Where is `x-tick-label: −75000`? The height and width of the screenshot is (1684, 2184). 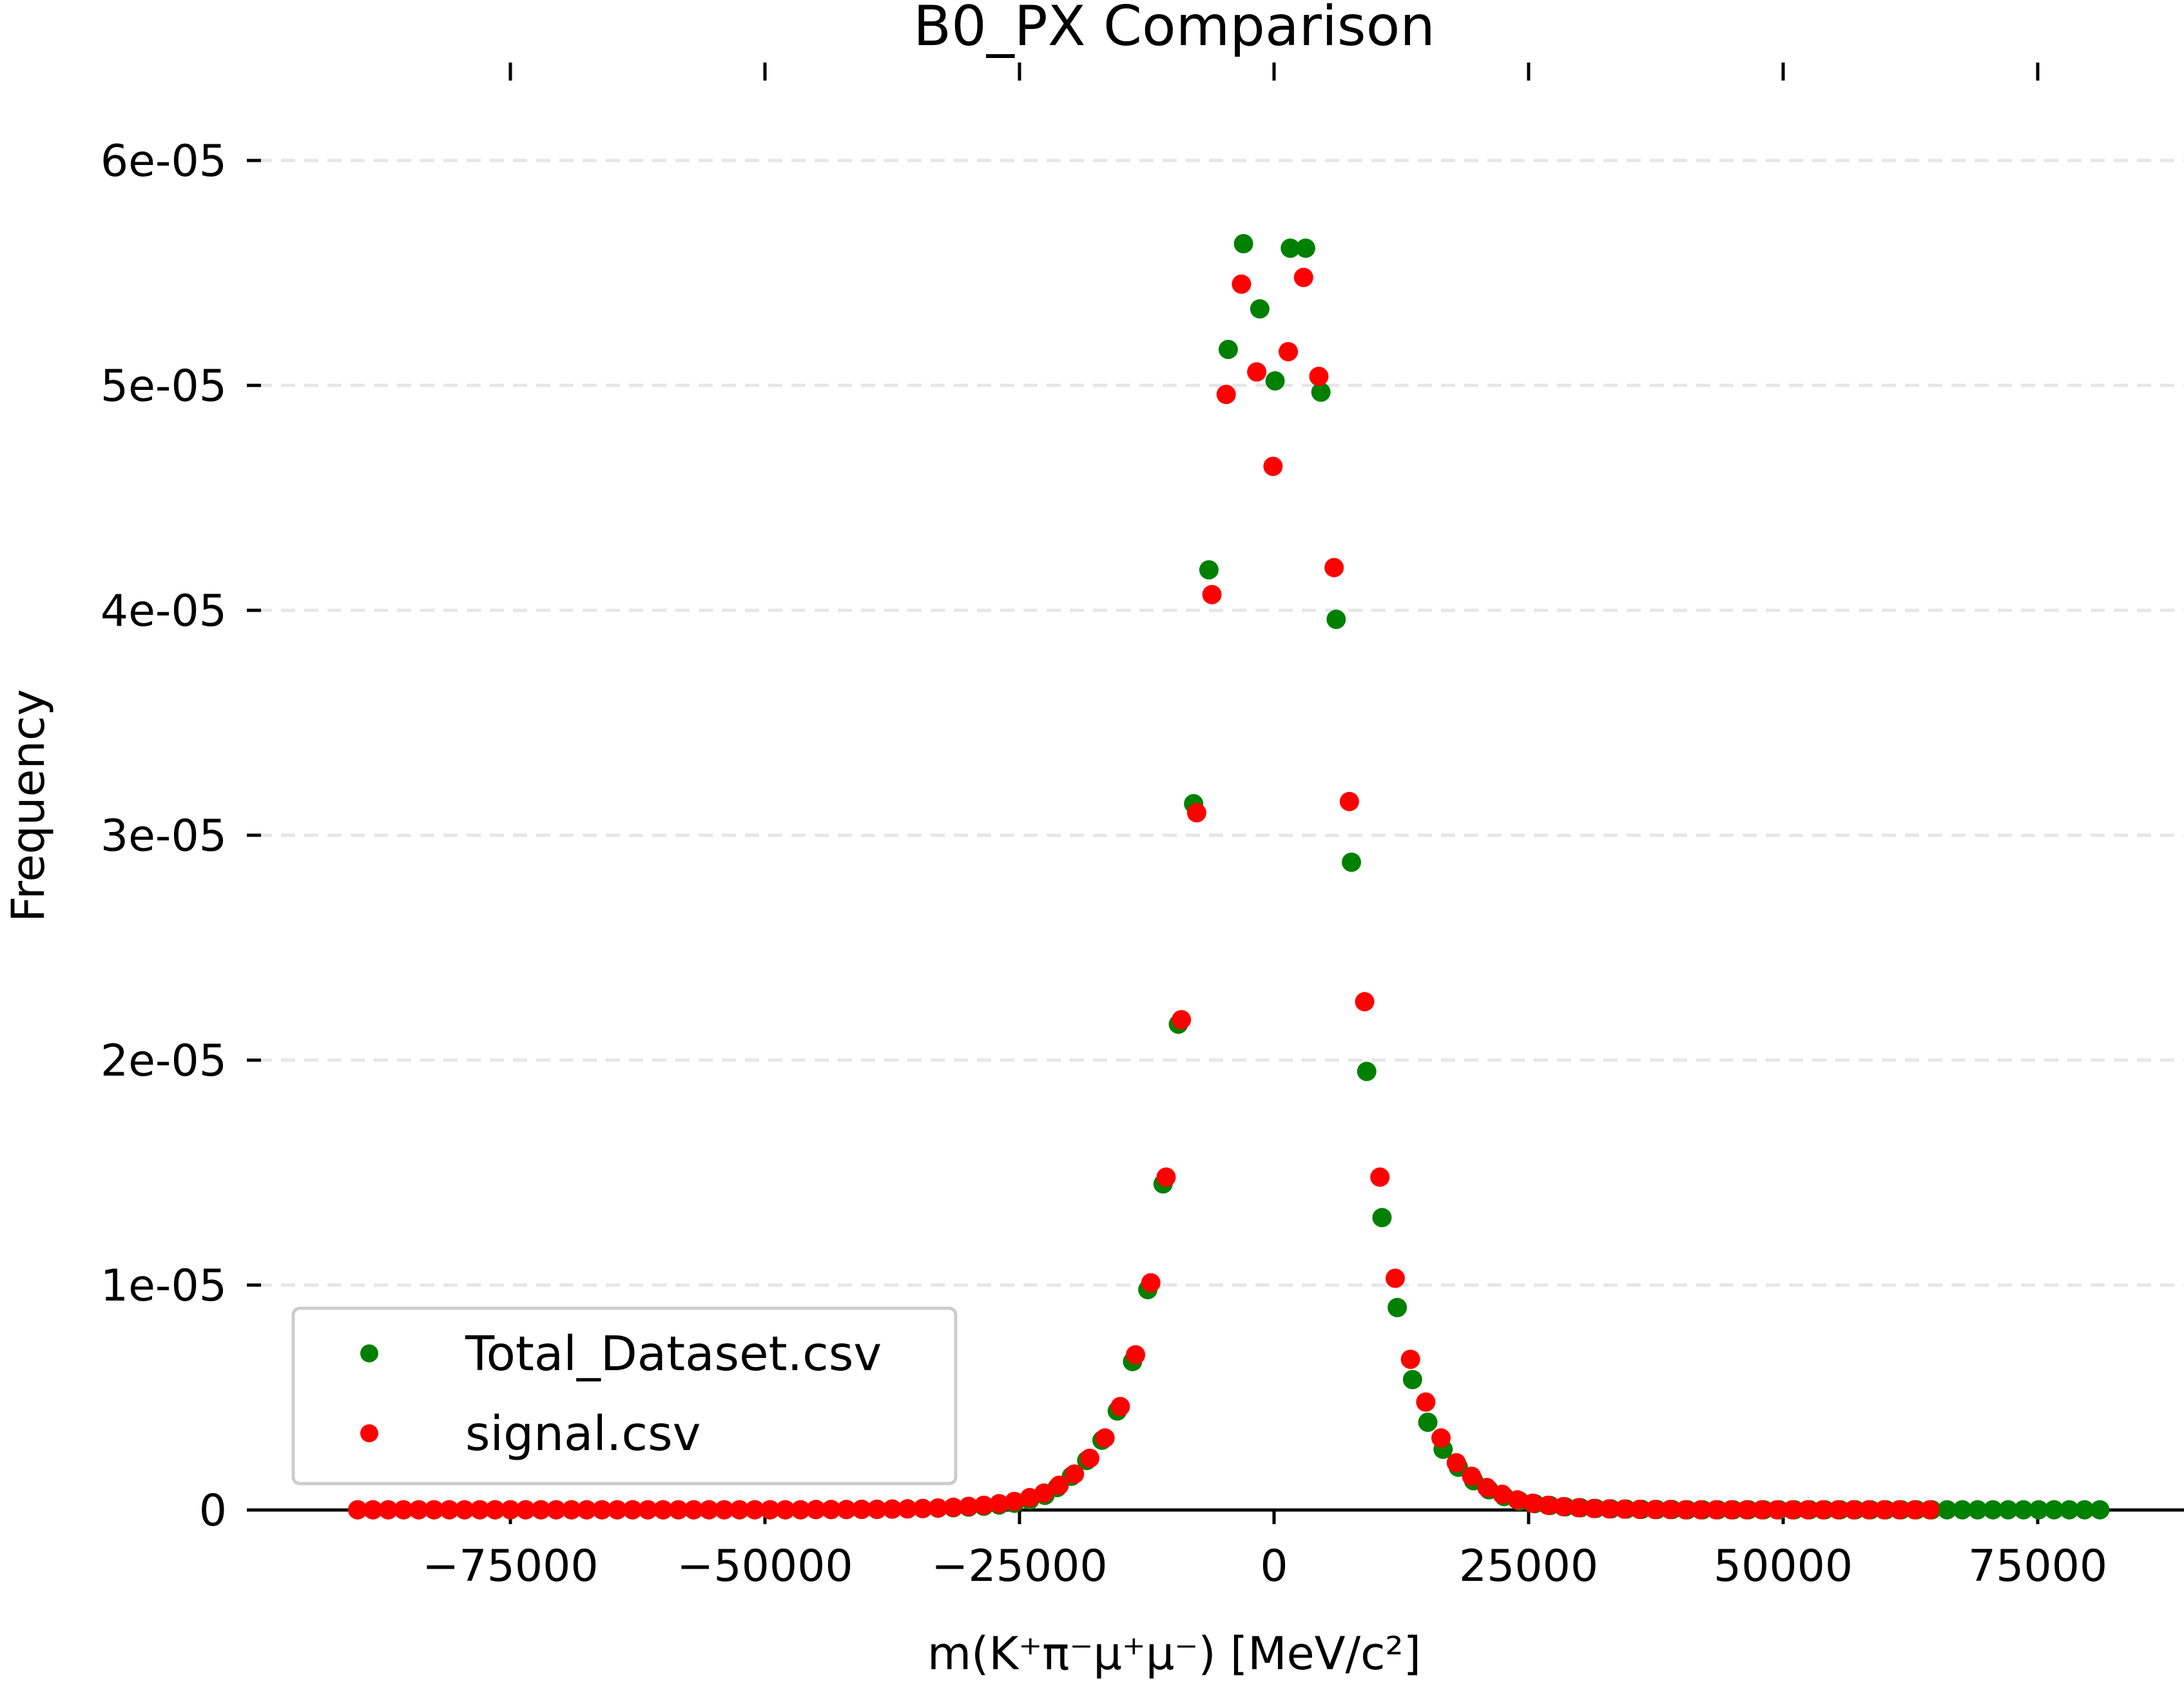
x-tick-label: −75000 is located at coordinates (510, 1566).